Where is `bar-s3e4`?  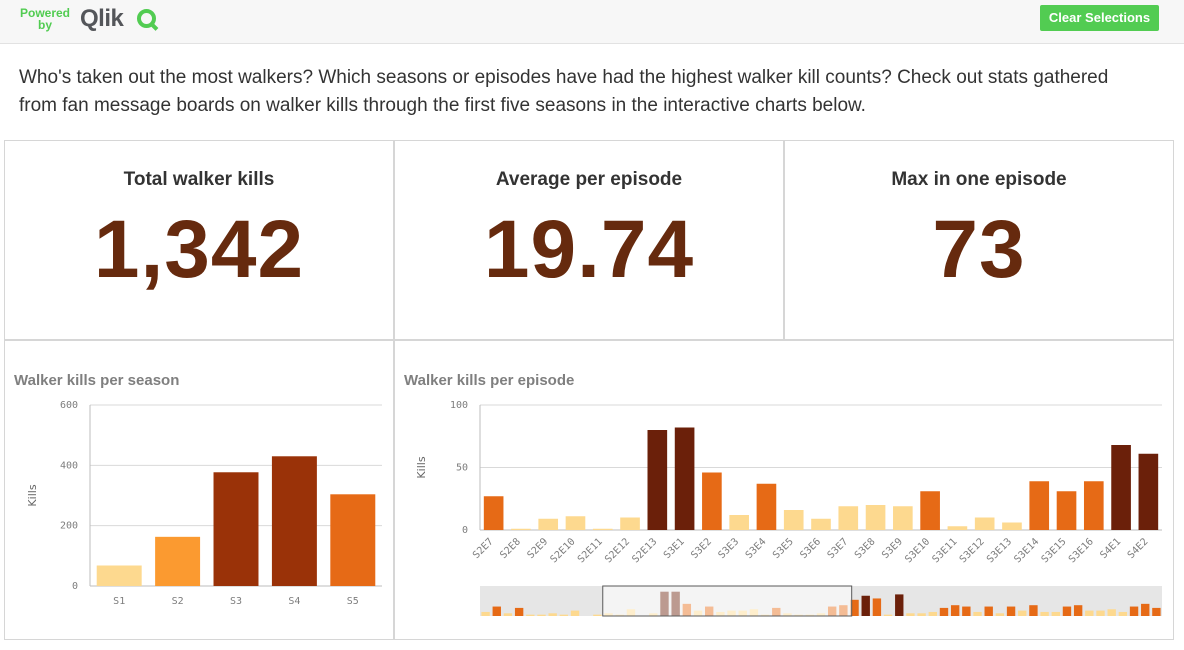
bar-s3e4 is located at coordinates (766, 506).